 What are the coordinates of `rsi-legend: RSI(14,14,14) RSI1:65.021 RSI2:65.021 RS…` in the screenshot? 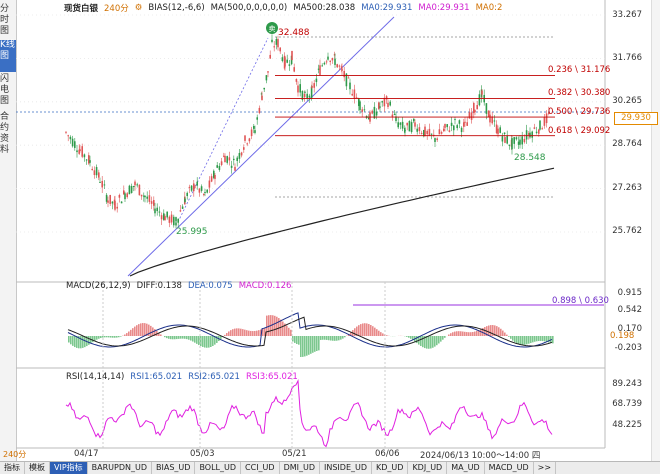 It's located at (182, 377).